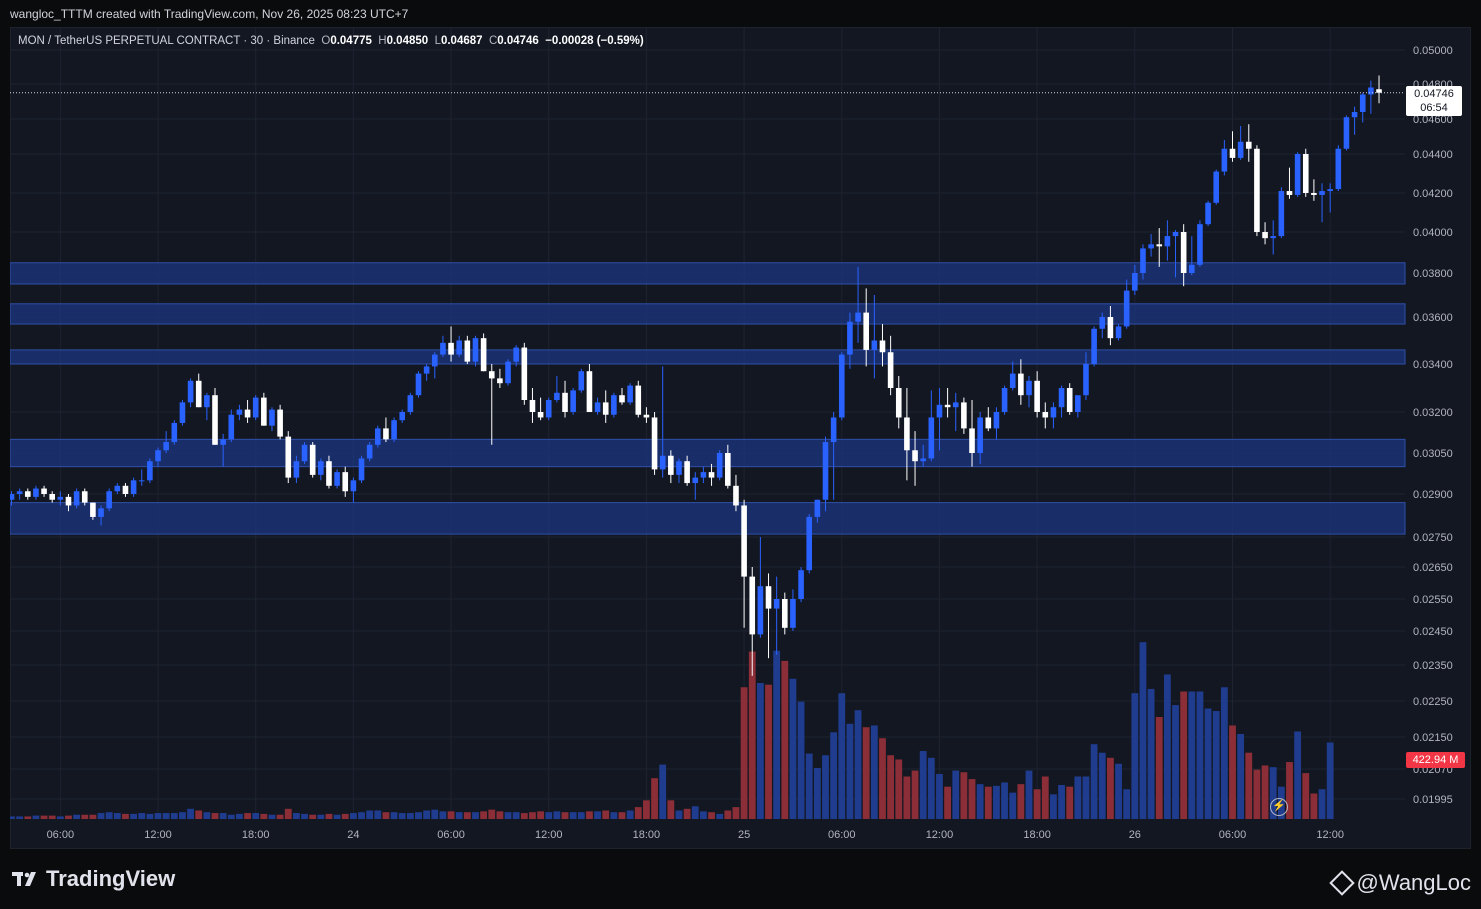 The width and height of the screenshot is (1481, 909). Describe the element at coordinates (1433, 495) in the screenshot. I see `price-tick-label: 0.02900` at that location.